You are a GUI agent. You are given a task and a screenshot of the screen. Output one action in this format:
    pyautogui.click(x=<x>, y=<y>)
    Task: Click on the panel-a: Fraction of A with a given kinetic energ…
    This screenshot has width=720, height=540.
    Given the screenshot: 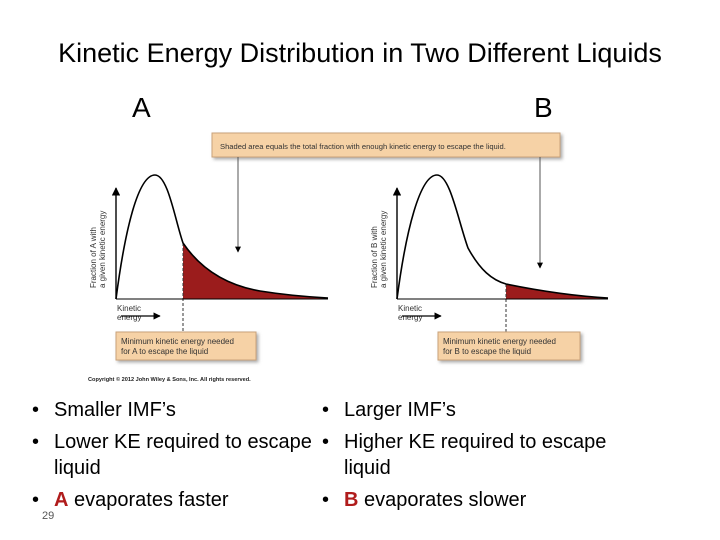 What is the action you would take?
    pyautogui.click(x=208, y=278)
    